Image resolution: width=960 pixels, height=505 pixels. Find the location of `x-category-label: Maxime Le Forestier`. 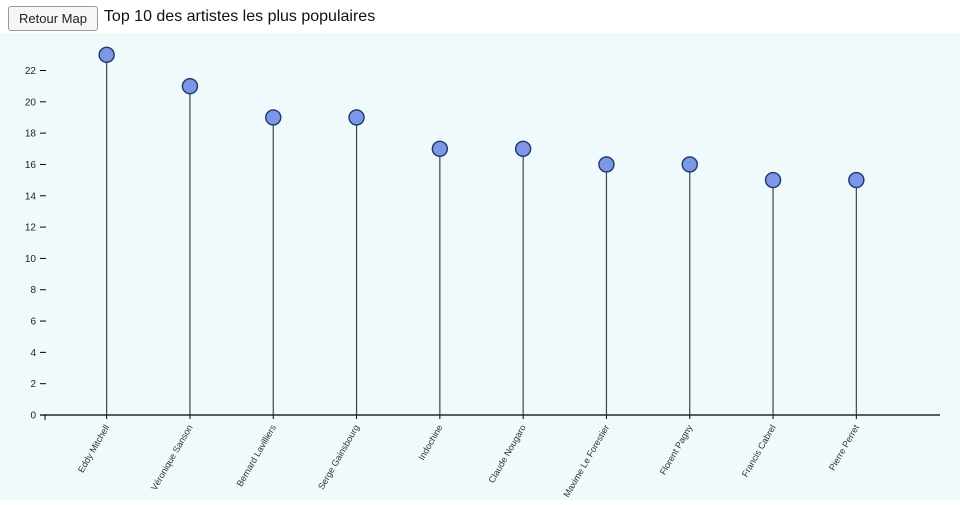

x-category-label: Maxime Le Forestier is located at coordinates (587, 461).